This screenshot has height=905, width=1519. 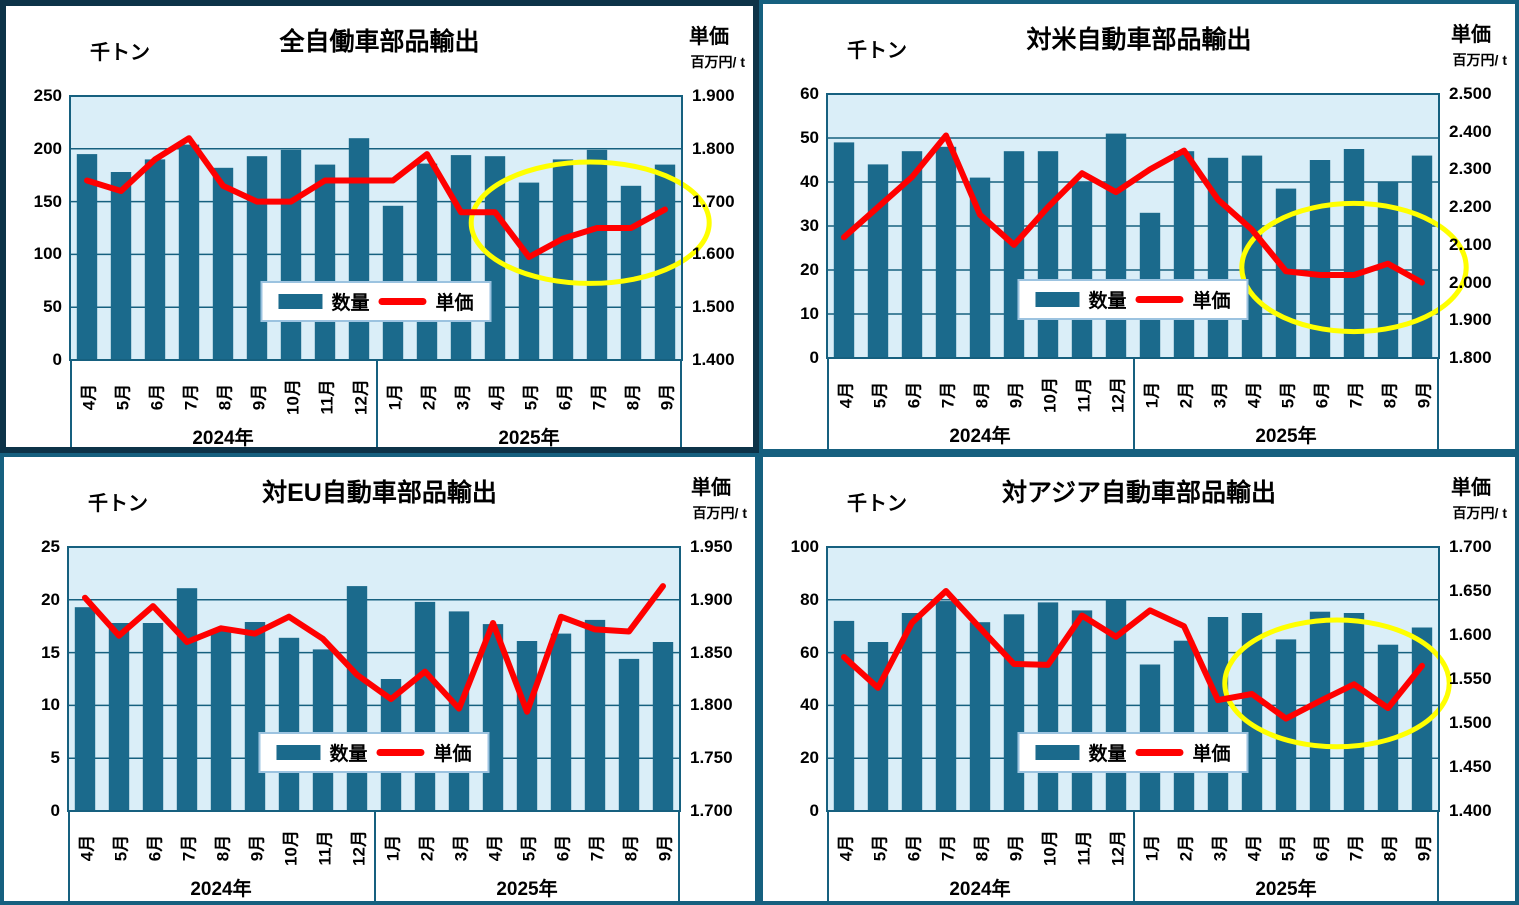 I want to click on left-axis-tick: 80, so click(x=809, y=599).